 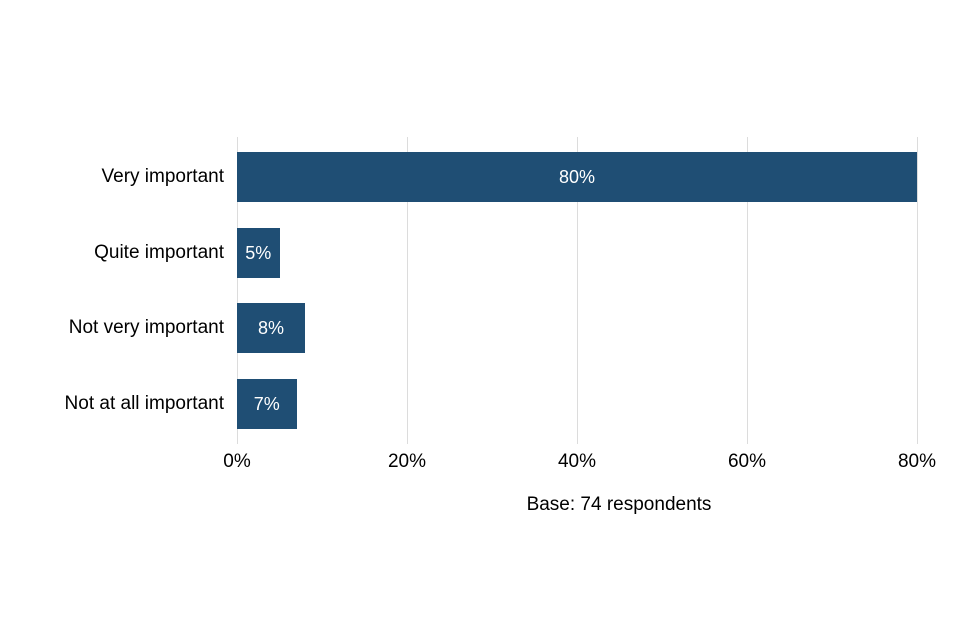 What do you see at coordinates (407, 461) in the screenshot?
I see `x-tick-20: 20%` at bounding box center [407, 461].